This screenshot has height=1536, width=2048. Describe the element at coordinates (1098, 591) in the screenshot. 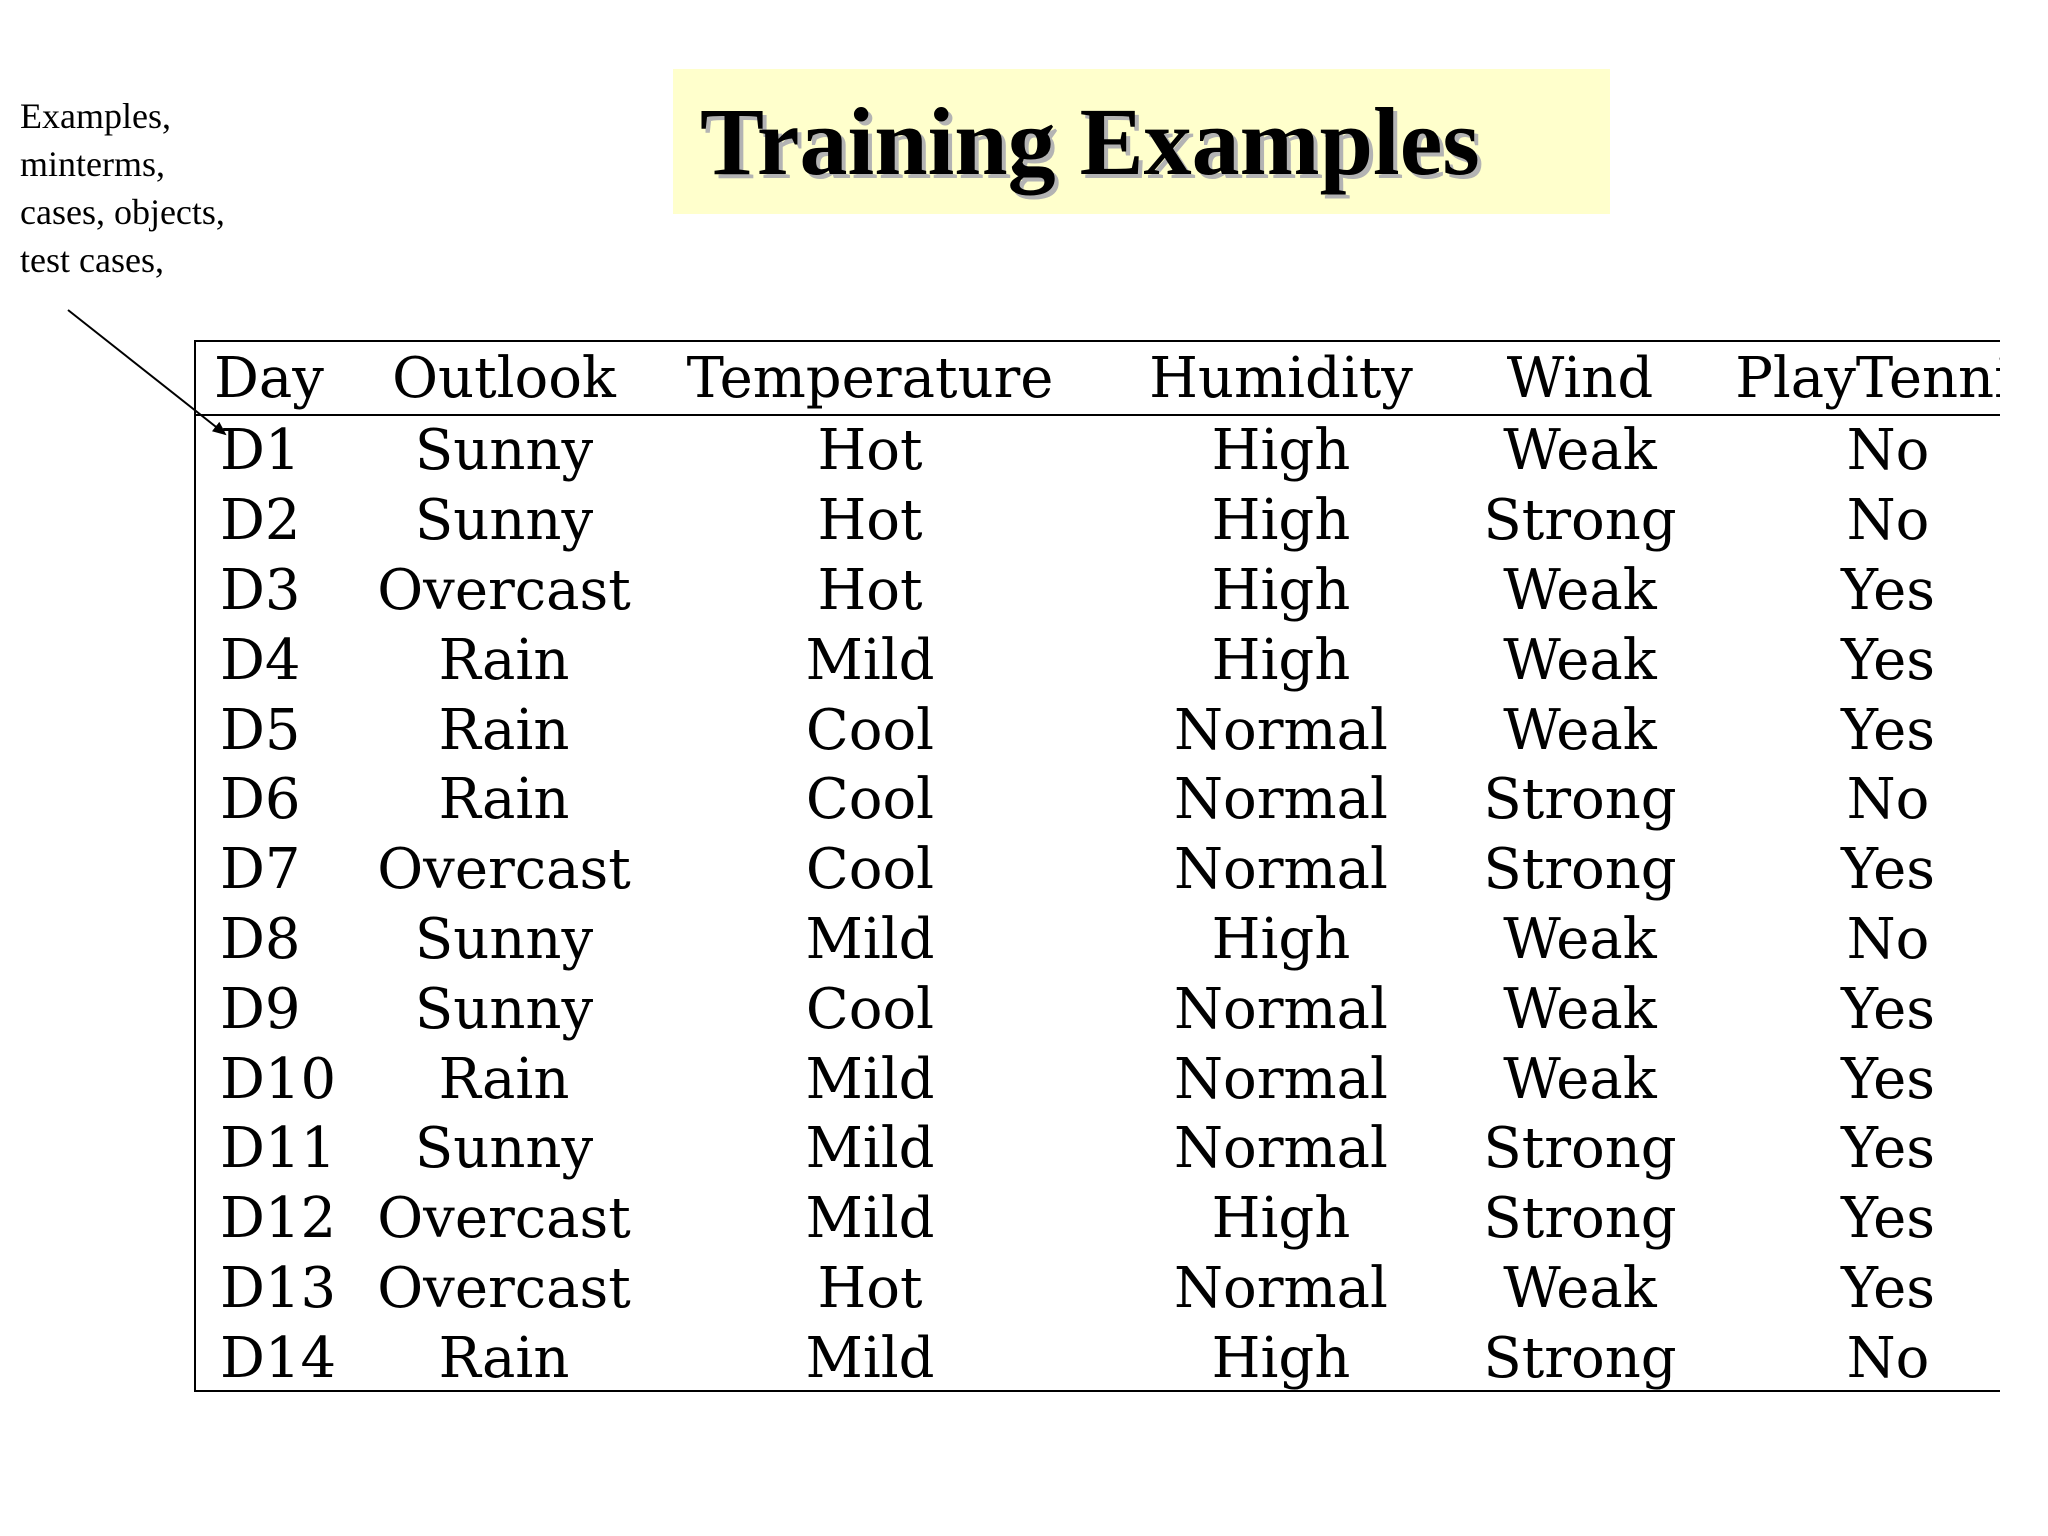

I see `table-row: D3 Overcast Hot High Weak Yes` at that location.